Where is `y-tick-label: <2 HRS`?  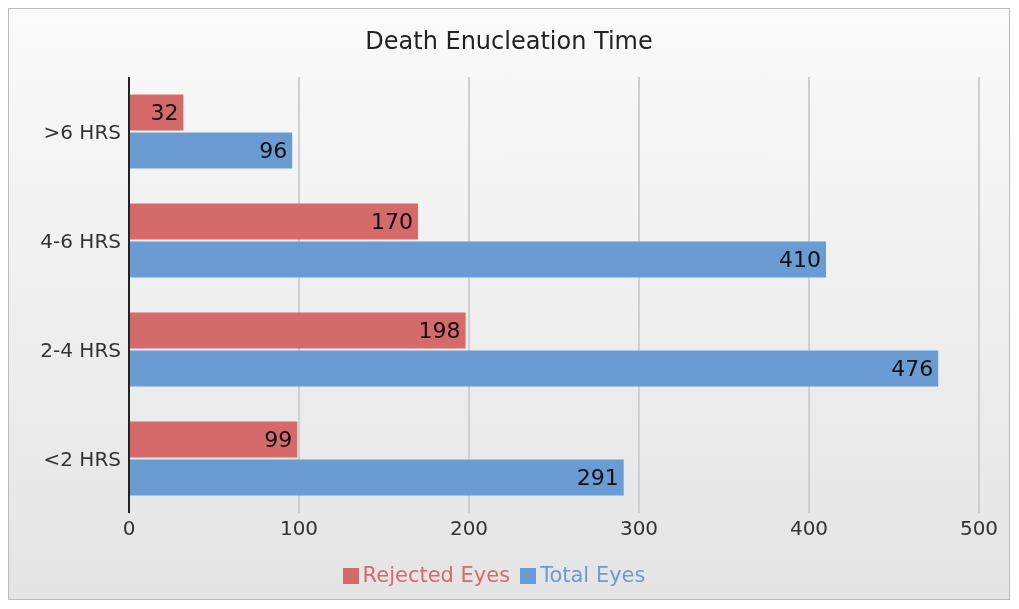
y-tick-label: <2 HRS is located at coordinates (82, 458).